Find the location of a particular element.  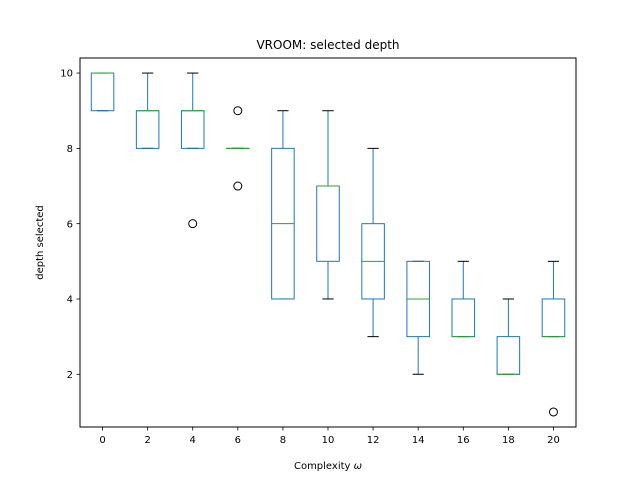

x-axis-label-text: Complexity is located at coordinates (322, 466).